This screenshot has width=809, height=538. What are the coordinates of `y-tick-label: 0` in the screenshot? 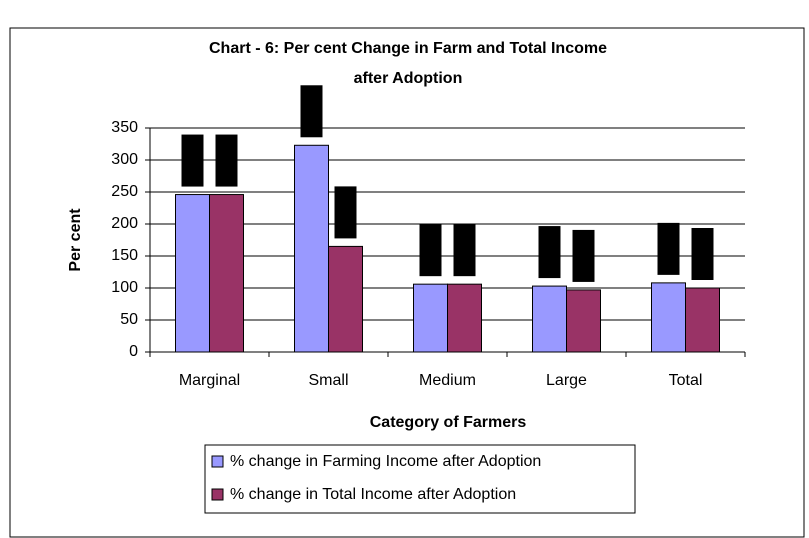 It's located at (133, 351).